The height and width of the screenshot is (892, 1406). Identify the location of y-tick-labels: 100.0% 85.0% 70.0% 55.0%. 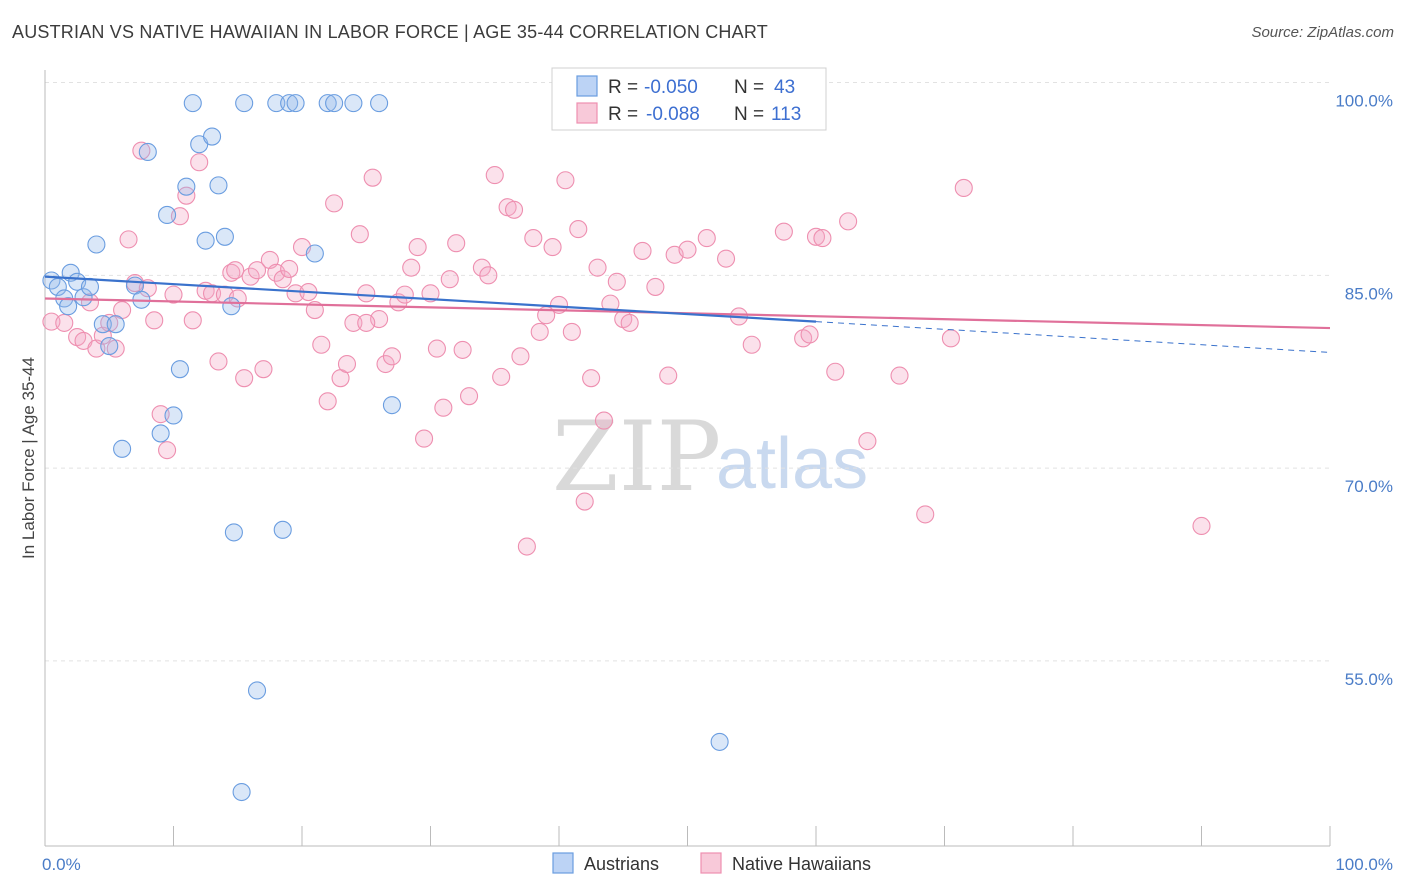
(1364, 390).